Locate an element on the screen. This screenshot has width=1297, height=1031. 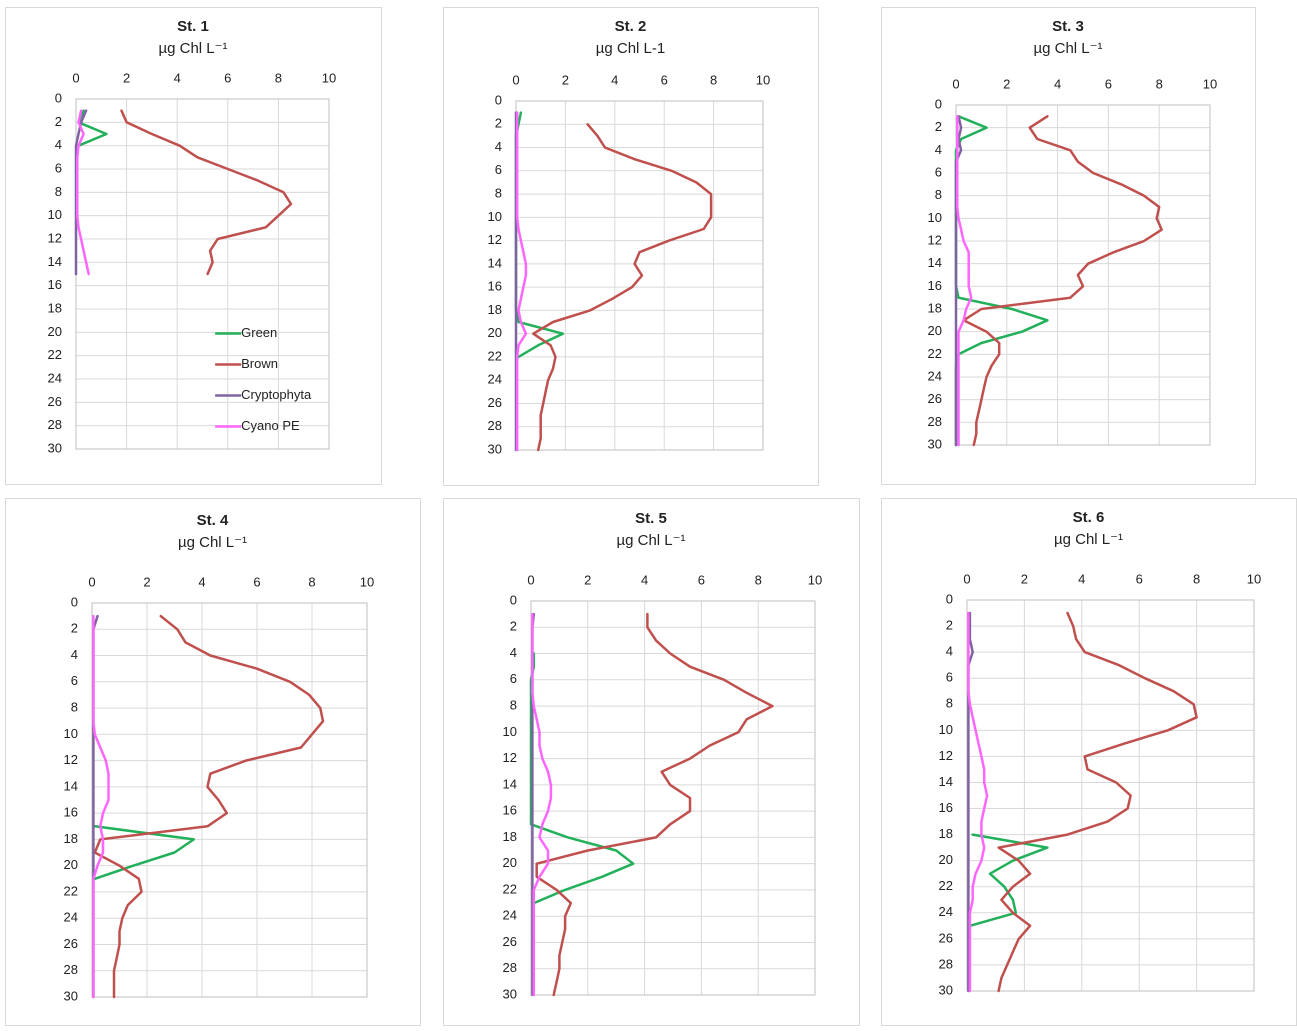
chart-title: St. 5 is located at coordinates (651, 518).